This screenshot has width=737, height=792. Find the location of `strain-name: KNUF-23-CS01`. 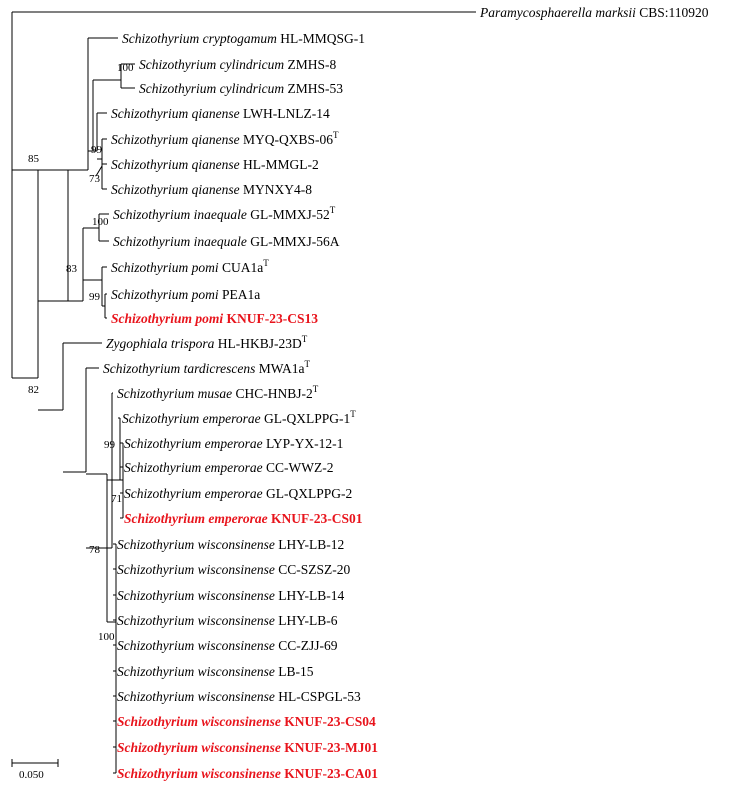

strain-name: KNUF-23-CS01 is located at coordinates (315, 518).